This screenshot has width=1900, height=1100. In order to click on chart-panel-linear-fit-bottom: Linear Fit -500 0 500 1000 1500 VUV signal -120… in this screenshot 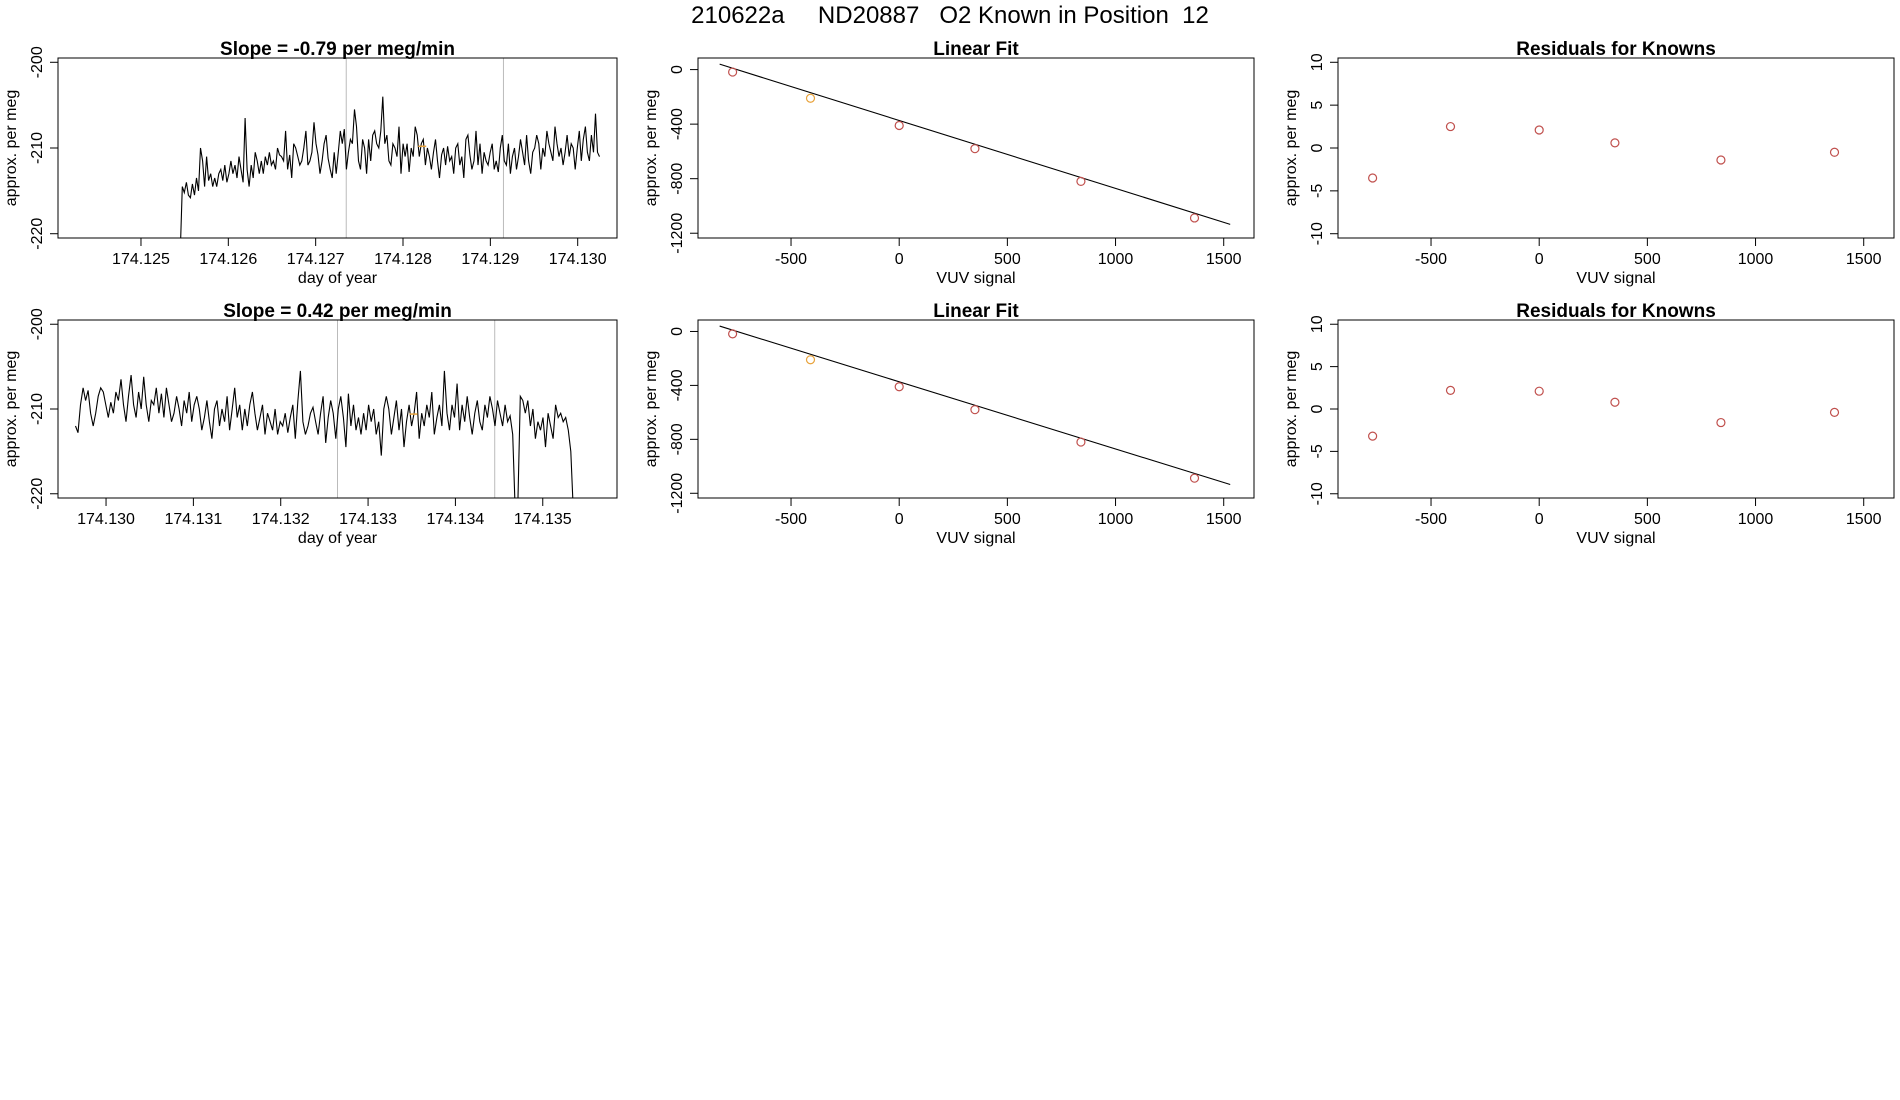, I will do `click(949, 424)`.